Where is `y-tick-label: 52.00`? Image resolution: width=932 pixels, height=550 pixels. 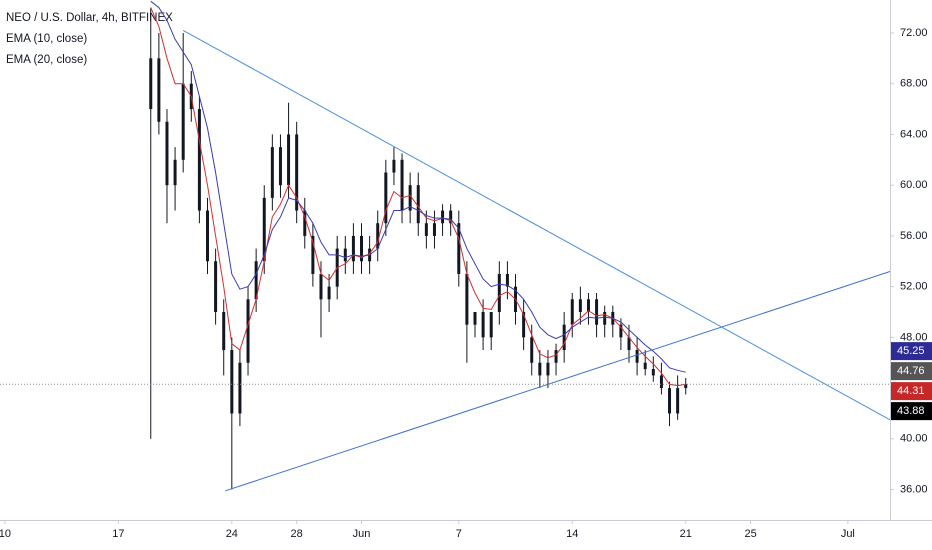
y-tick-label: 52.00 is located at coordinates (914, 287).